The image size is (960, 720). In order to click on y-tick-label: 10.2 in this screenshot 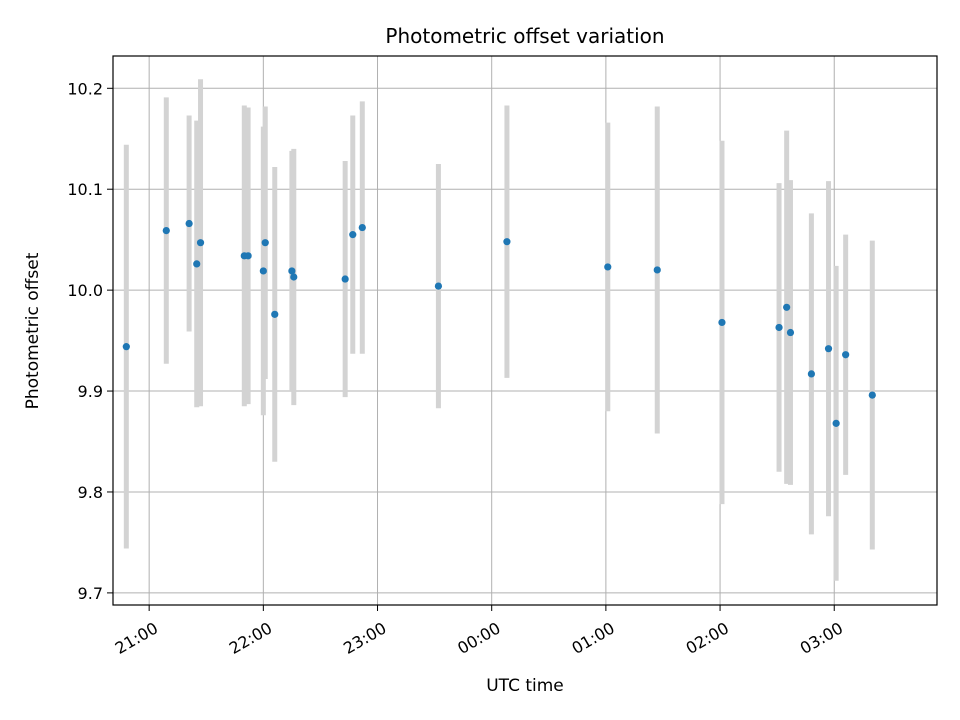, I will do `click(85, 88)`.